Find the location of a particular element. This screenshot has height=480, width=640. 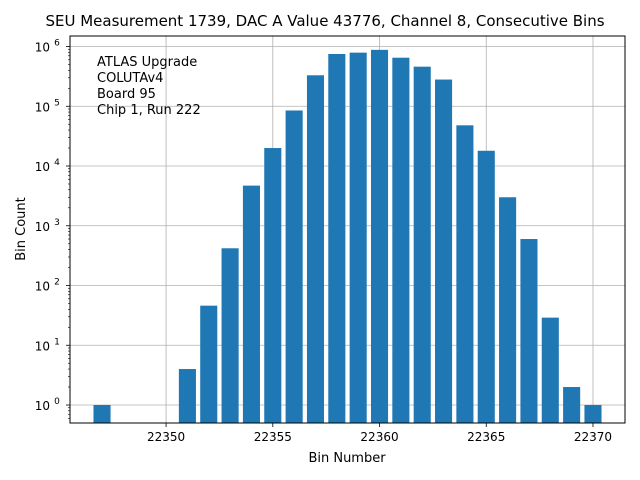

x-axis: 22350 22355 22360 22365 22370 is located at coordinates (379, 433).